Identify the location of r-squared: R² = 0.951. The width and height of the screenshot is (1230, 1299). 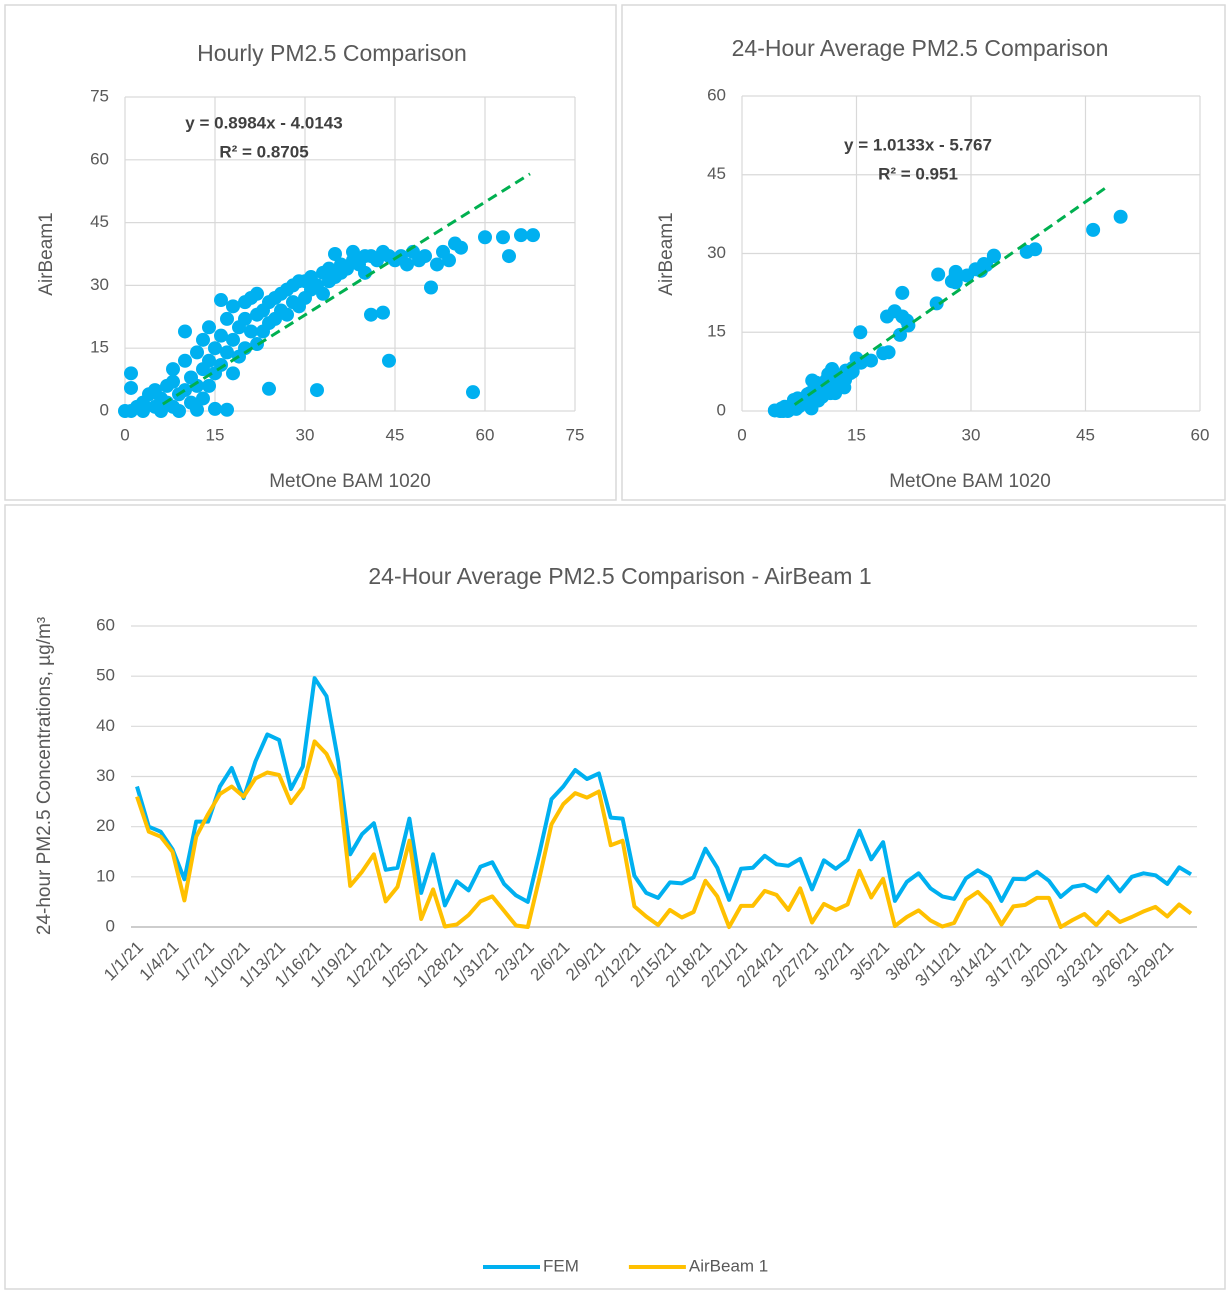
(918, 173).